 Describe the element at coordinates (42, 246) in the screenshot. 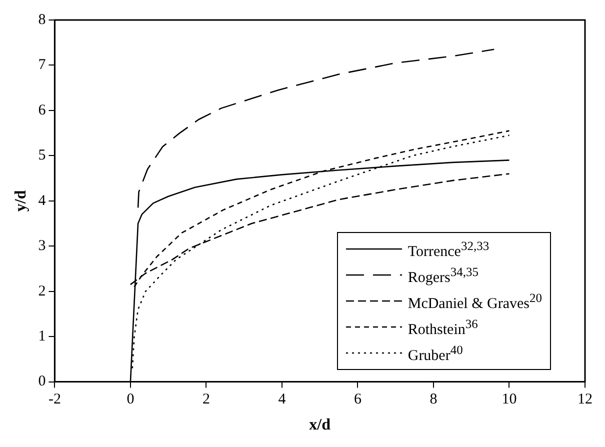

I see `y-tick-label: 3` at that location.